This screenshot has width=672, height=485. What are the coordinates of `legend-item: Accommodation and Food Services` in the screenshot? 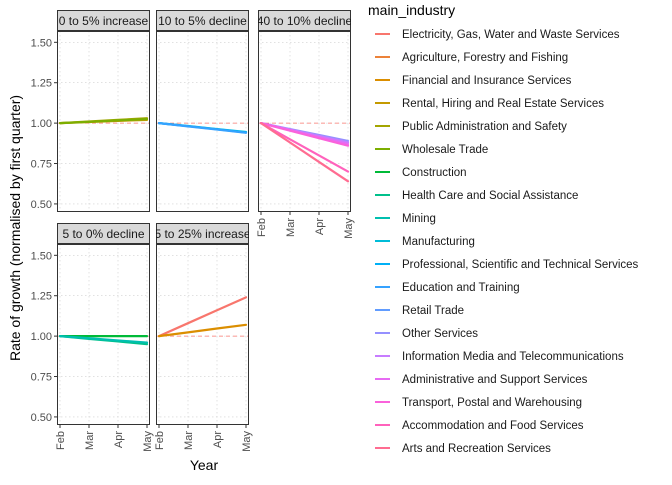 It's located at (479, 426).